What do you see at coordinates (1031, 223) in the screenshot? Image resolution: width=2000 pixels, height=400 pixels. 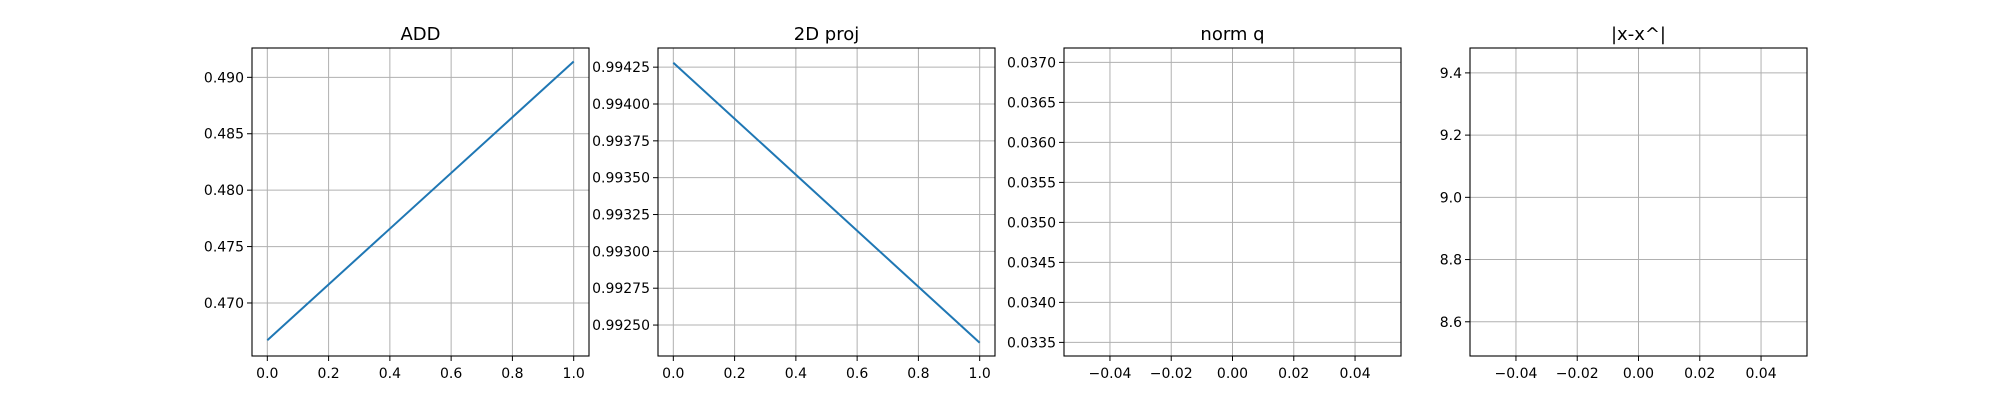 I see `y-tick-label: 0.0350` at bounding box center [1031, 223].